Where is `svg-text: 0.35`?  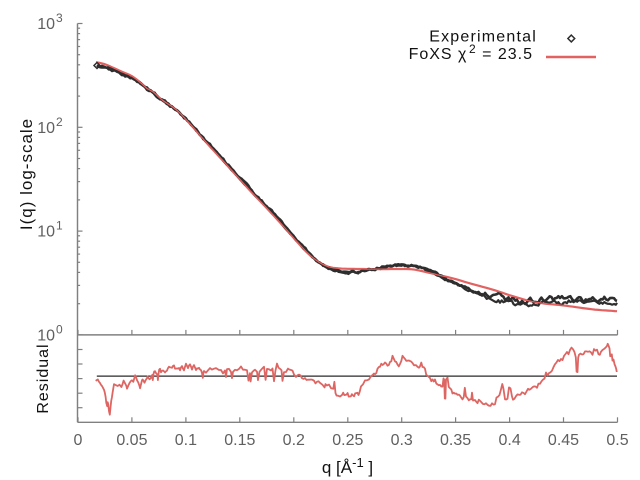 svg-text: 0.35 is located at coordinates (455, 440).